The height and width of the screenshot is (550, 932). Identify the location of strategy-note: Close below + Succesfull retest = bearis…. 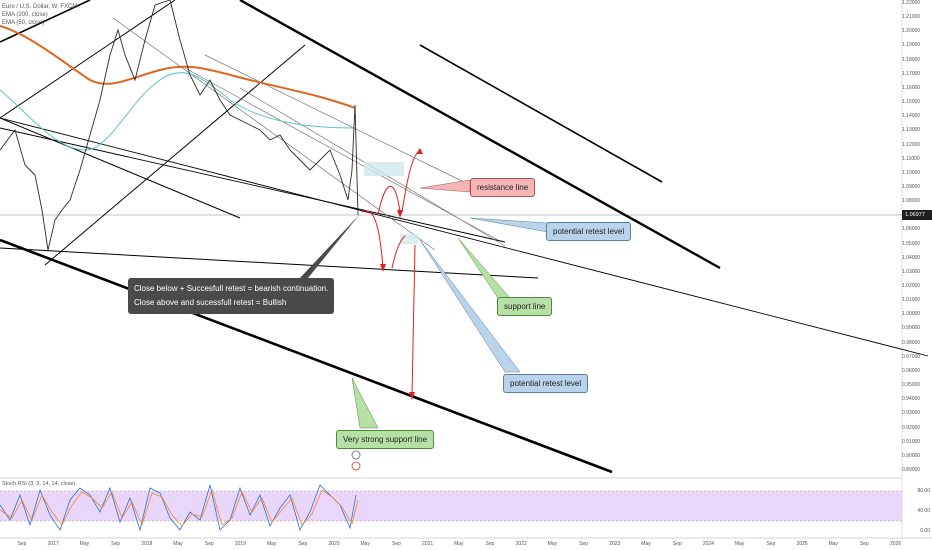
(231, 296).